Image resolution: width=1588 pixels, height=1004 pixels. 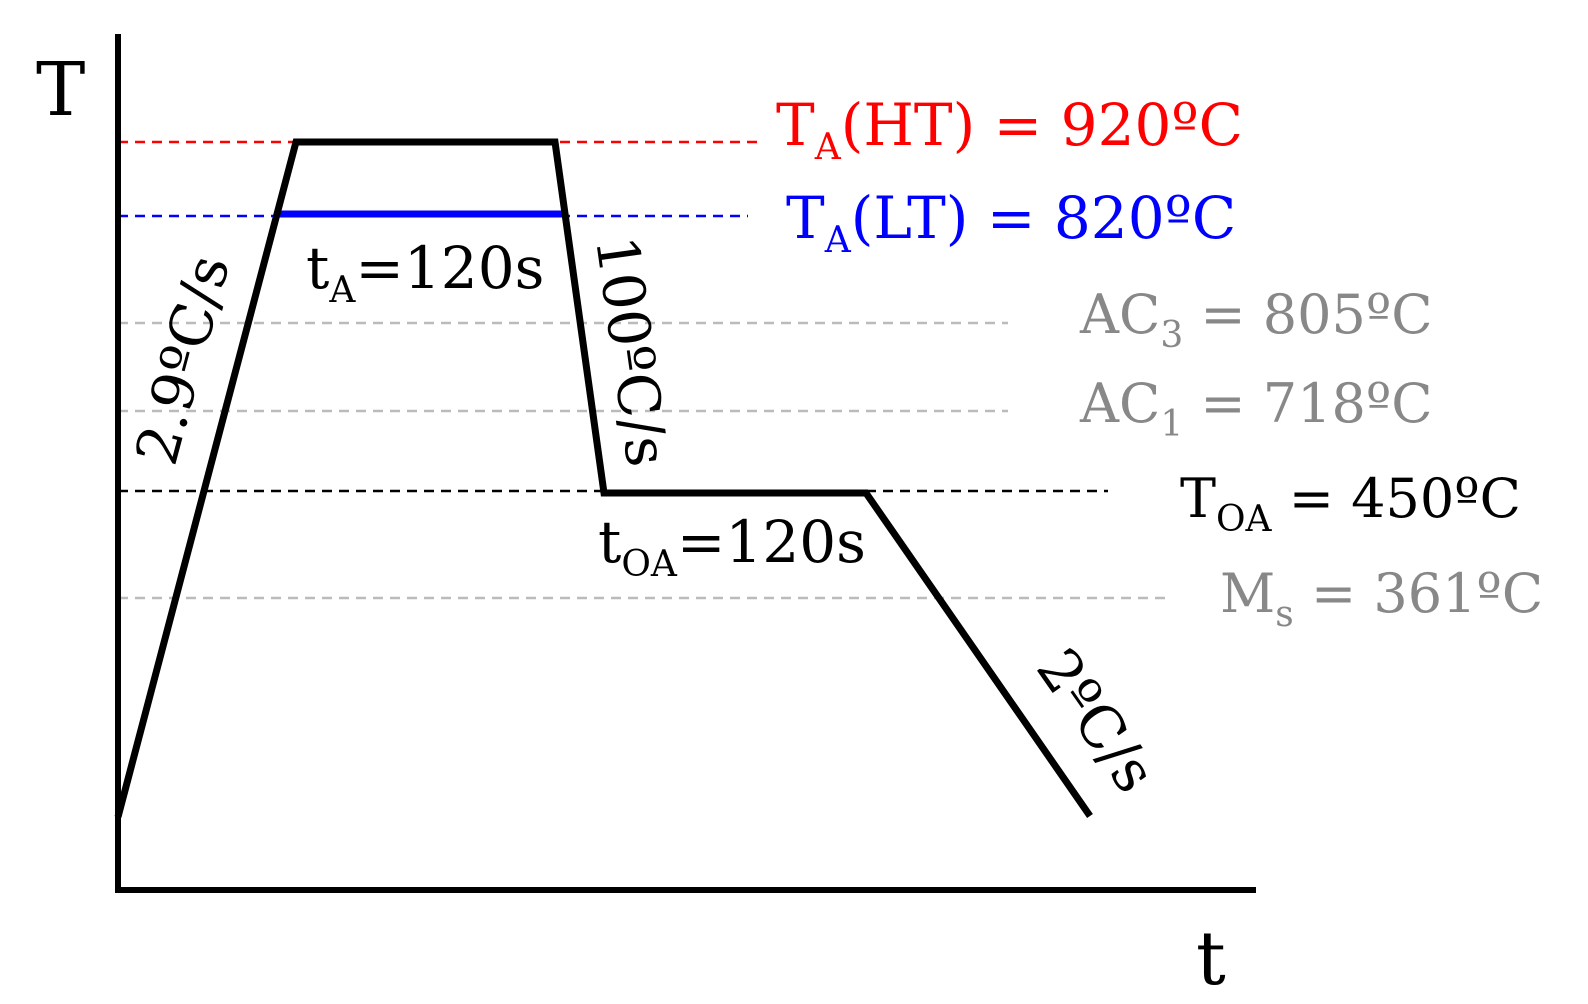 What do you see at coordinates (60, 90) in the screenshot?
I see `y-axis-label: T` at bounding box center [60, 90].